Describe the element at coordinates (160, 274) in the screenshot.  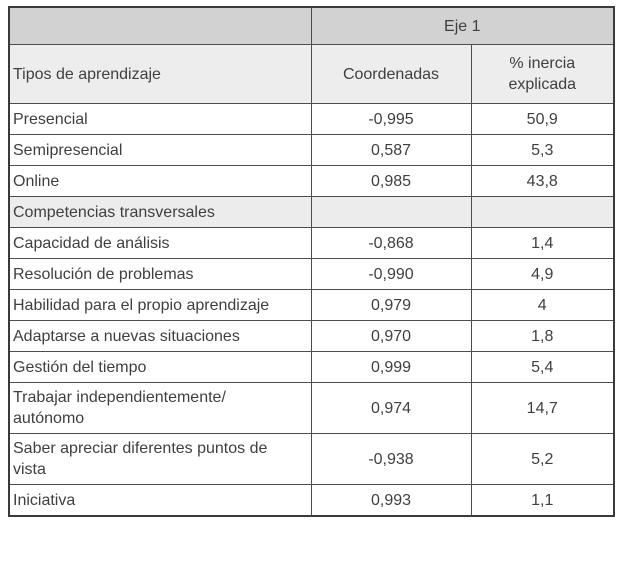
I see `row-label-cell: Resolución de problemas` at that location.